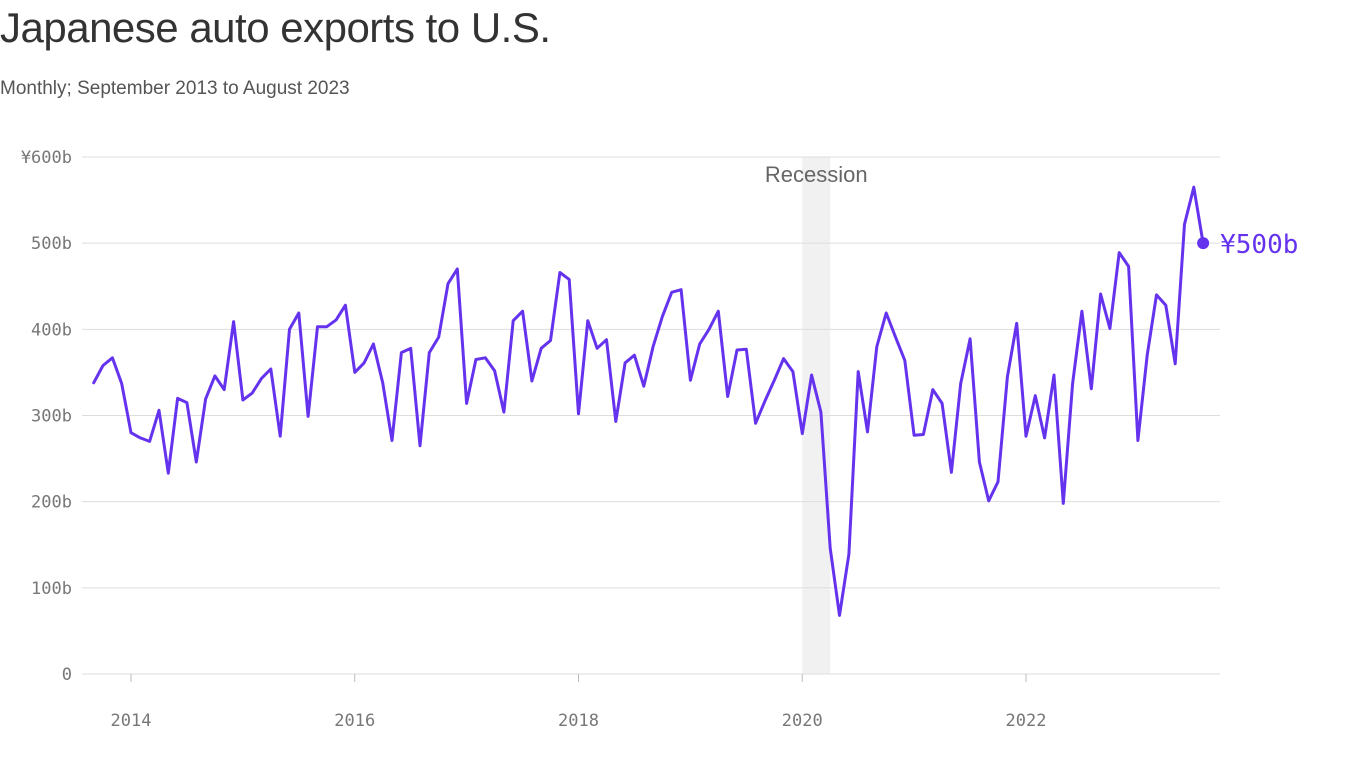 Image resolution: width=1366 pixels, height=768 pixels. What do you see at coordinates (51, 330) in the screenshot?
I see `y-tick-label: 400b` at bounding box center [51, 330].